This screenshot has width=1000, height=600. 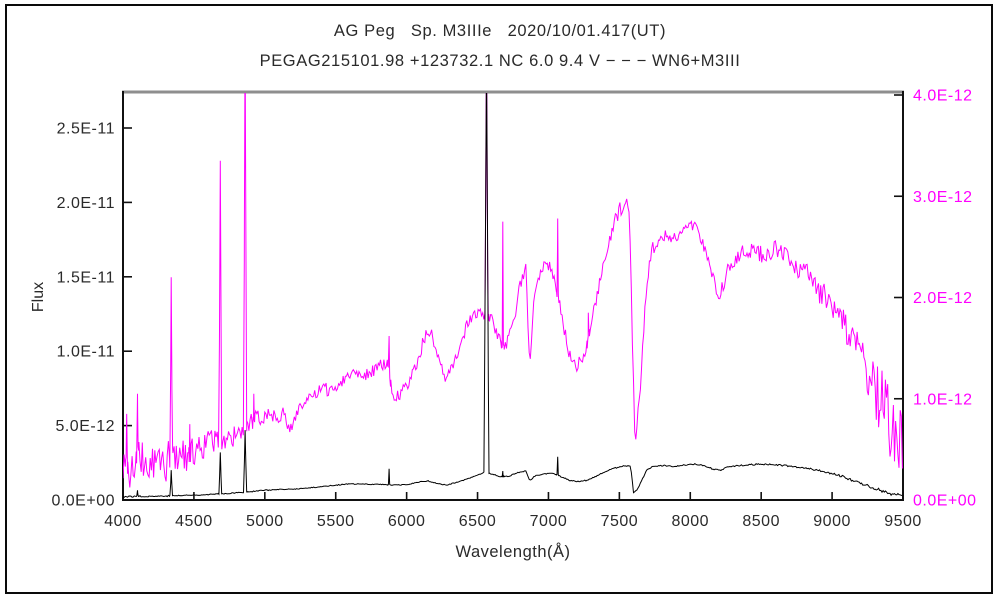 What do you see at coordinates (86, 203) in the screenshot?
I see `svg-text: 2.0E-11` at bounding box center [86, 203].